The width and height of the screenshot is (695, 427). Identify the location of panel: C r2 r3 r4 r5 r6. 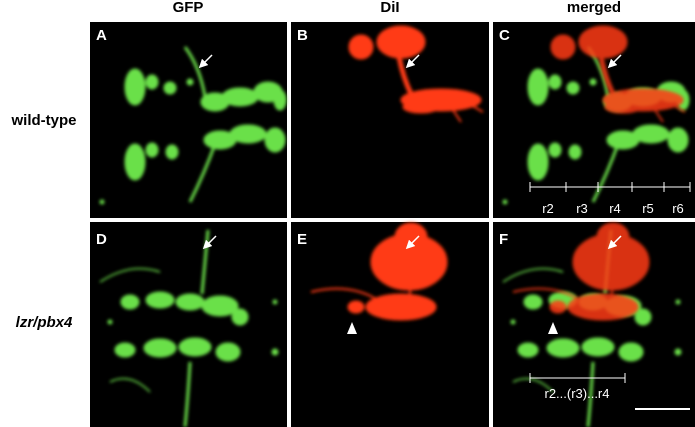
(594, 120).